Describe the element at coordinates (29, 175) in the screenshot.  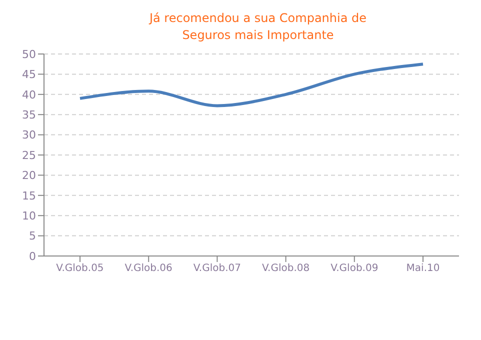
I see `y-tick-label: 20` at that location.